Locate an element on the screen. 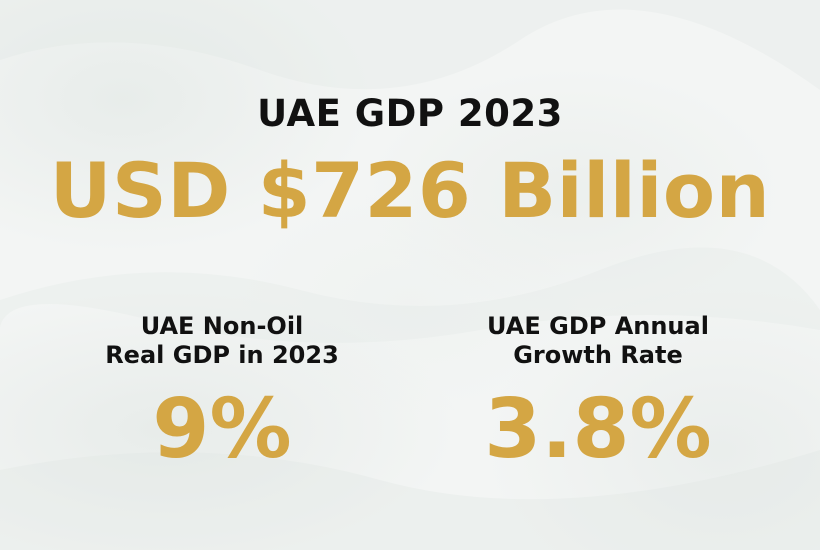  page-title: UAE GDP 2023 is located at coordinates (410, 113).